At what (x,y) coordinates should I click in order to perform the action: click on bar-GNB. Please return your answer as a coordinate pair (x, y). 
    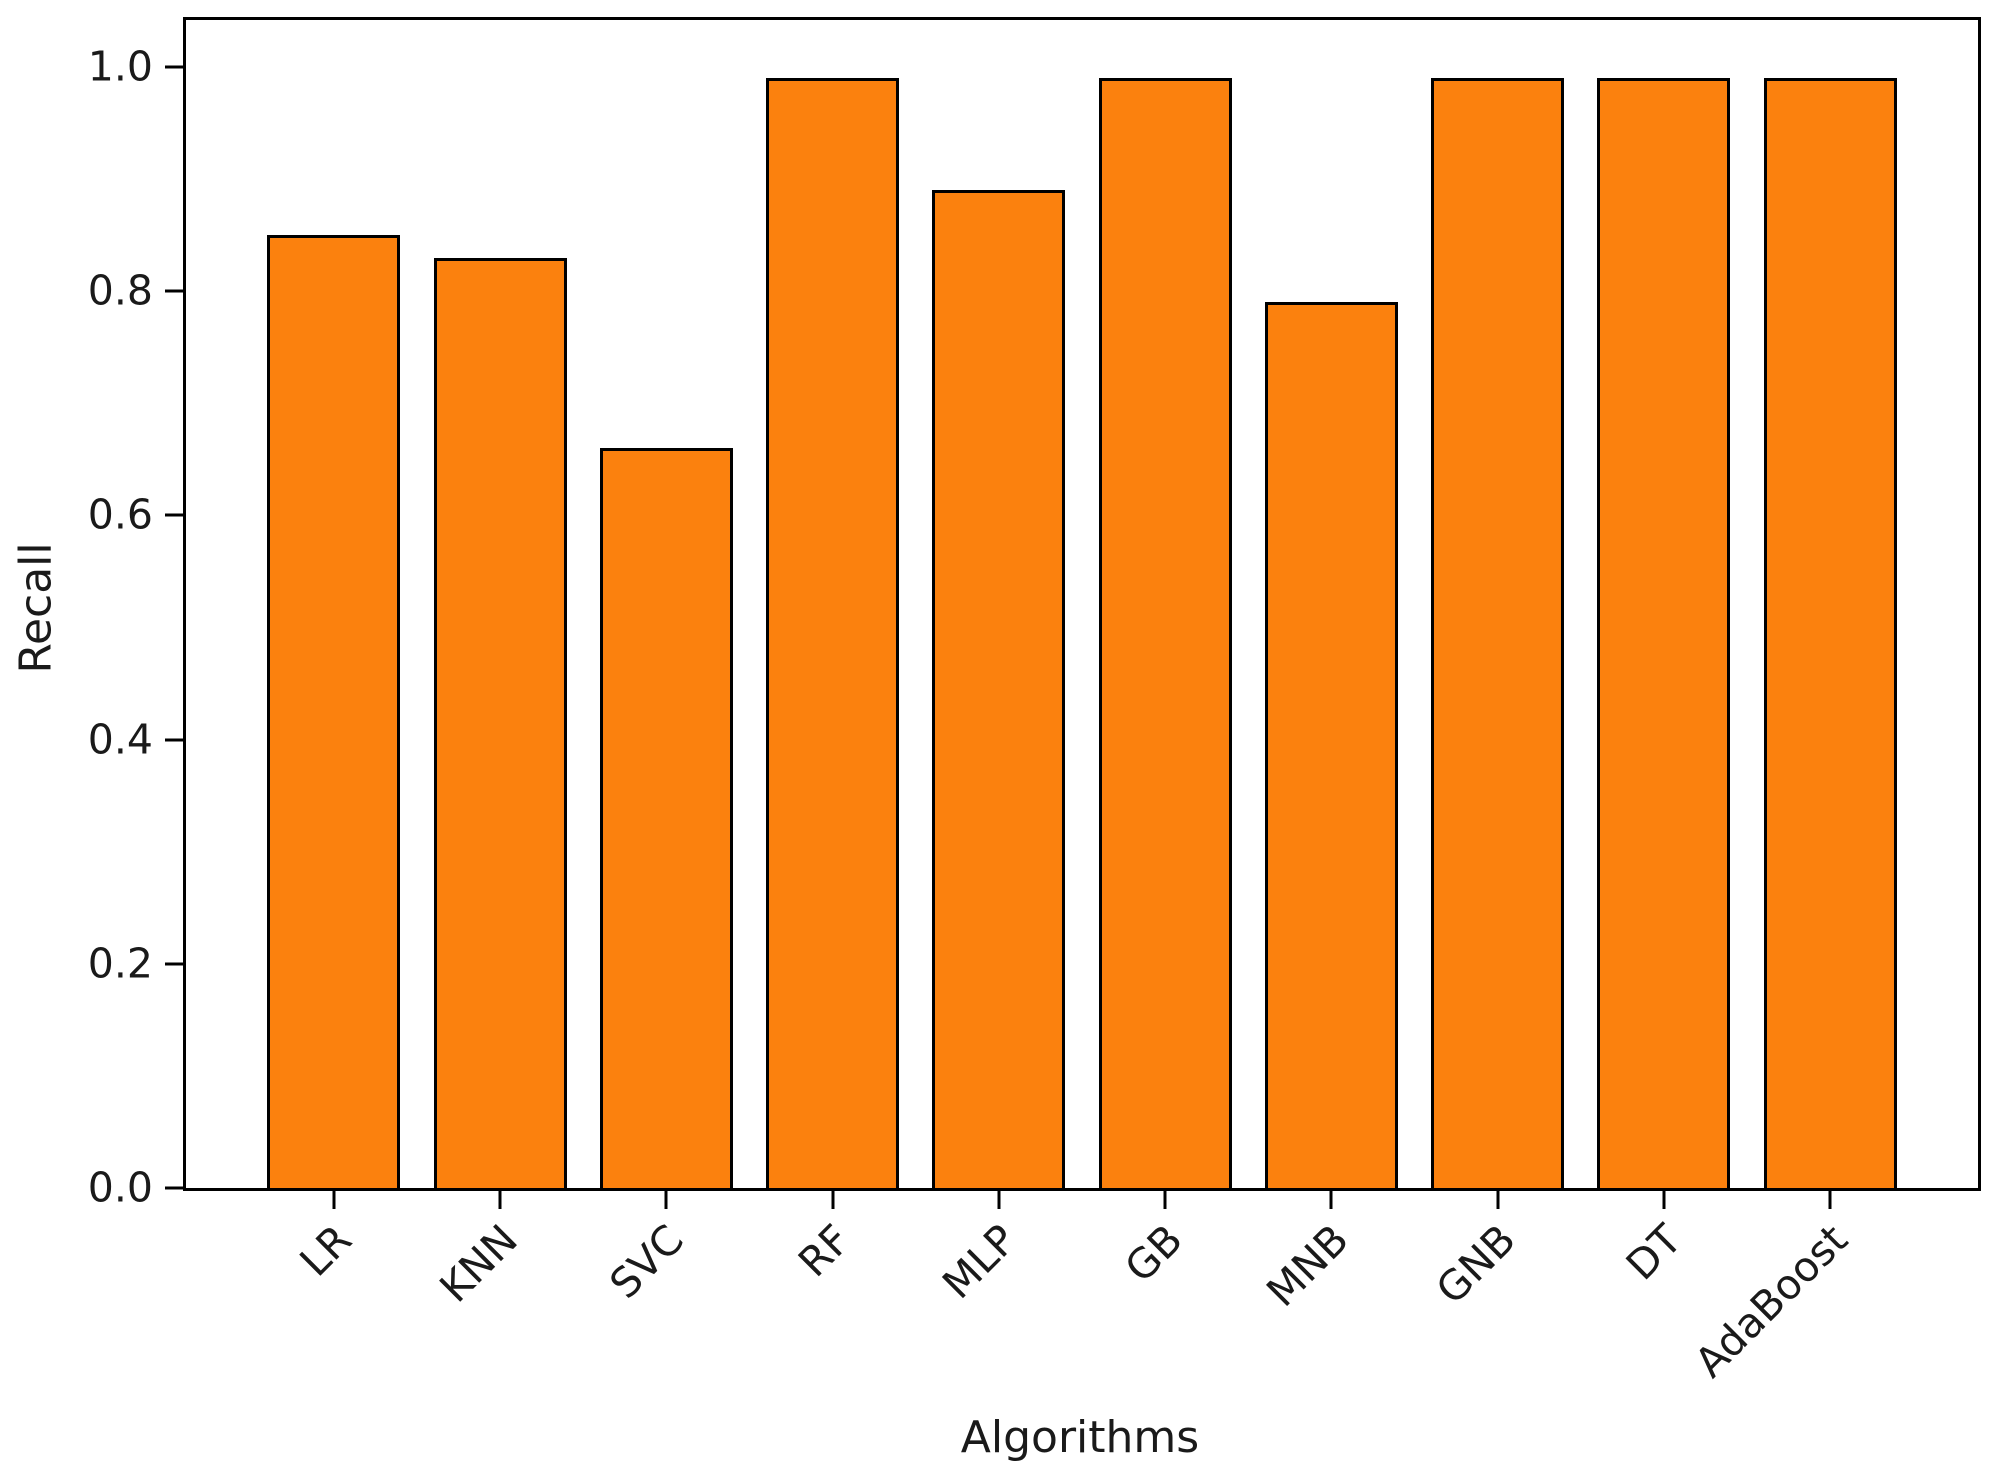
    Looking at the image, I should click on (1498, 633).